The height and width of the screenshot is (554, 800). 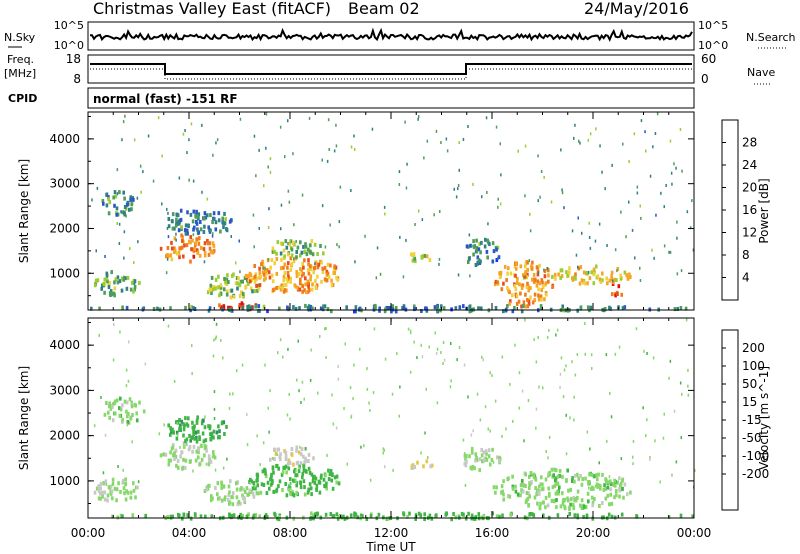 What do you see at coordinates (764, 210) in the screenshot?
I see `power-colorbar-label: Power [dB]` at bounding box center [764, 210].